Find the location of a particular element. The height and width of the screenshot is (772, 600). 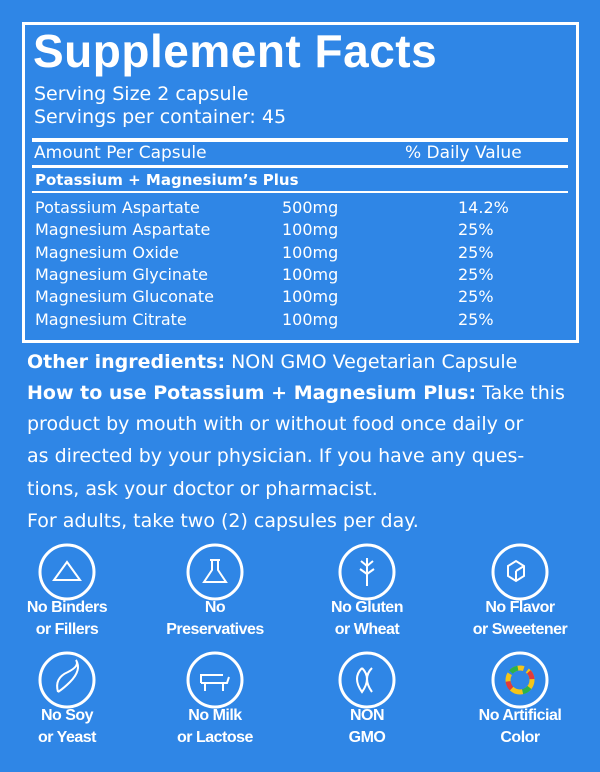

badge-line: No Gluten is located at coordinates (367, 607).